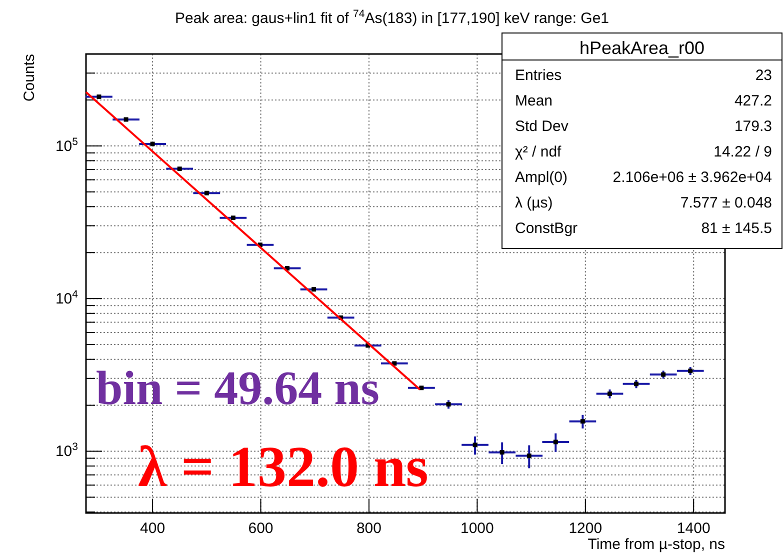 This screenshot has width=783, height=553. Describe the element at coordinates (534, 203) in the screenshot. I see `annotation: λ (µs)` at that location.